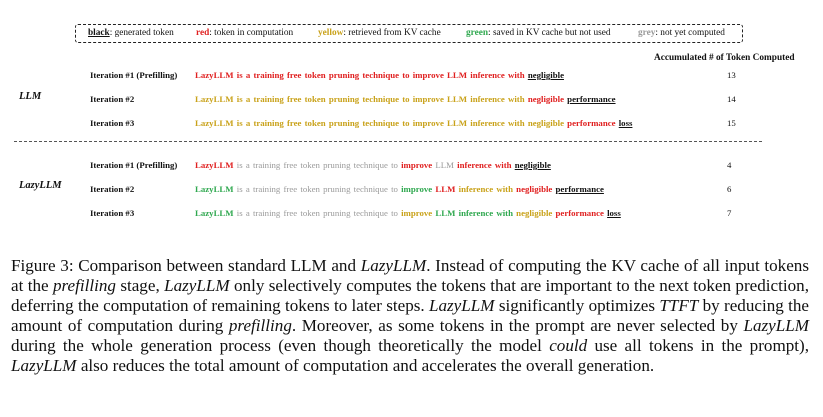 The image size is (823, 417). Describe the element at coordinates (141, 33) in the screenshot. I see `legend-desc: : generated token` at that location.